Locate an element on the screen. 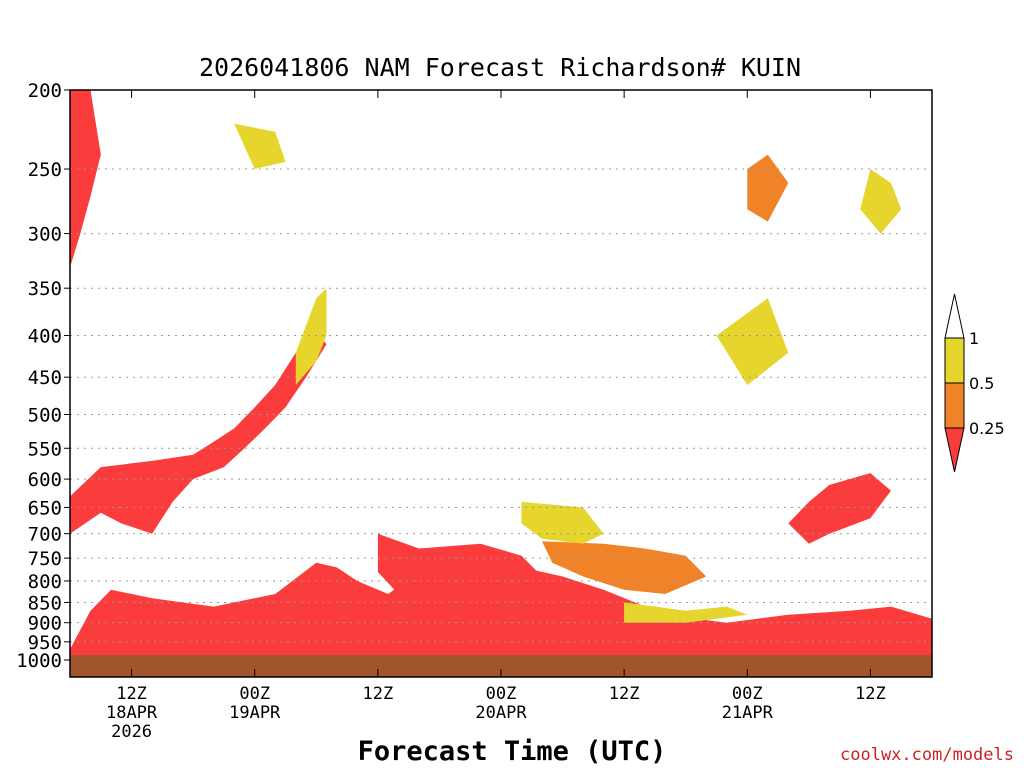  ytick-label-750: 750 is located at coordinates (45, 559).